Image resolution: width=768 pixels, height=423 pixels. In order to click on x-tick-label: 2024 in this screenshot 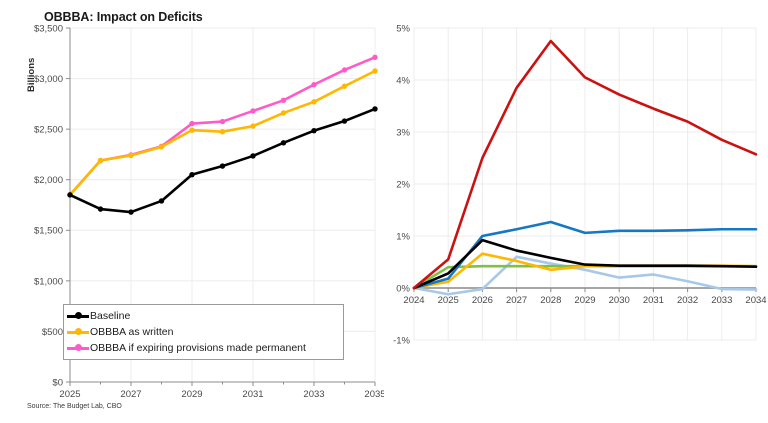, I will do `click(413, 300)`.